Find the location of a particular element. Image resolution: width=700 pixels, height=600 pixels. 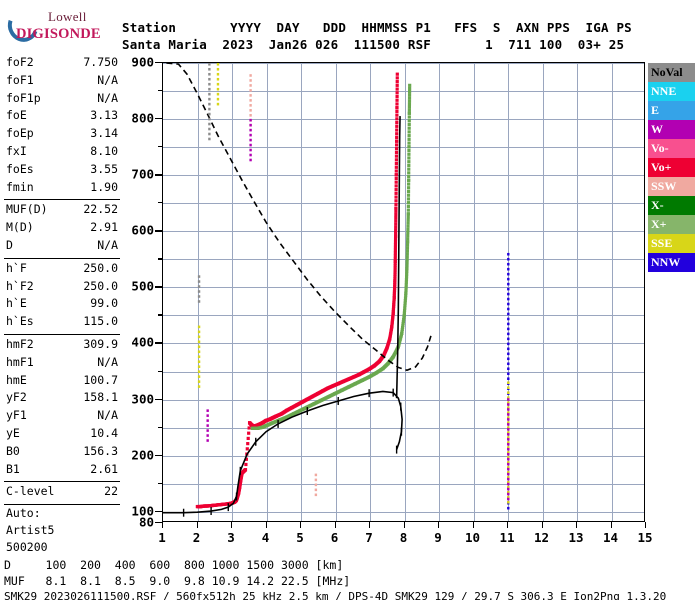

param-row: M(D) 2.91 is located at coordinates (62, 229).